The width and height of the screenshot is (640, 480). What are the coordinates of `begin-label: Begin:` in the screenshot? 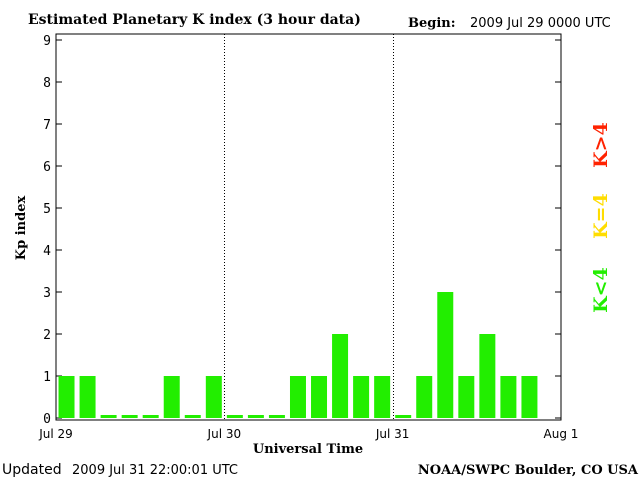 It's located at (432, 23).